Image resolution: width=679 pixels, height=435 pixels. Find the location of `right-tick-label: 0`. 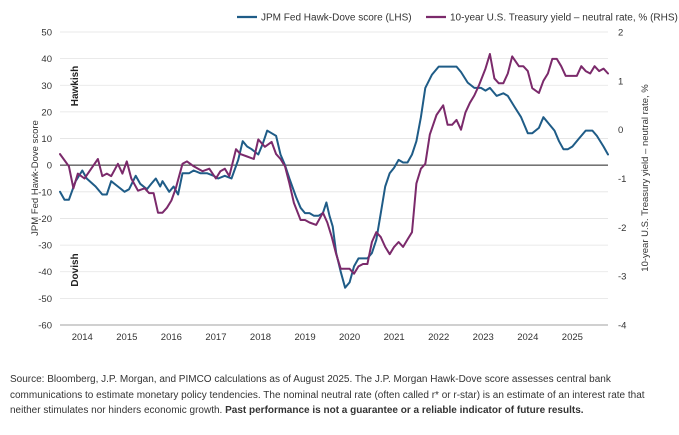

right-tick-label: 0 is located at coordinates (620, 130).